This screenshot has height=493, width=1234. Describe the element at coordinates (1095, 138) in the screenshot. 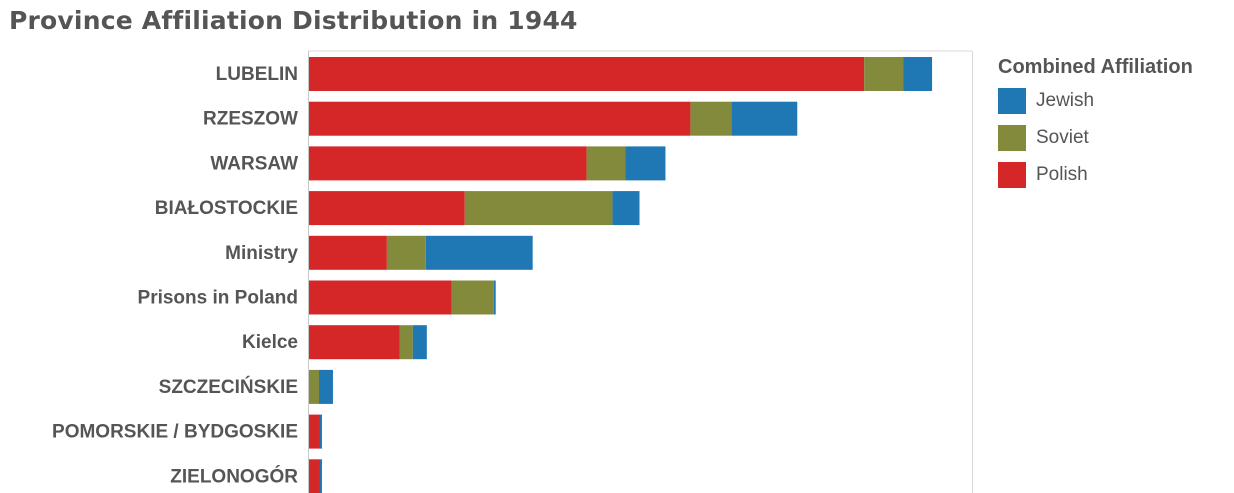

I see `legend-item-soviet: Soviet` at that location.